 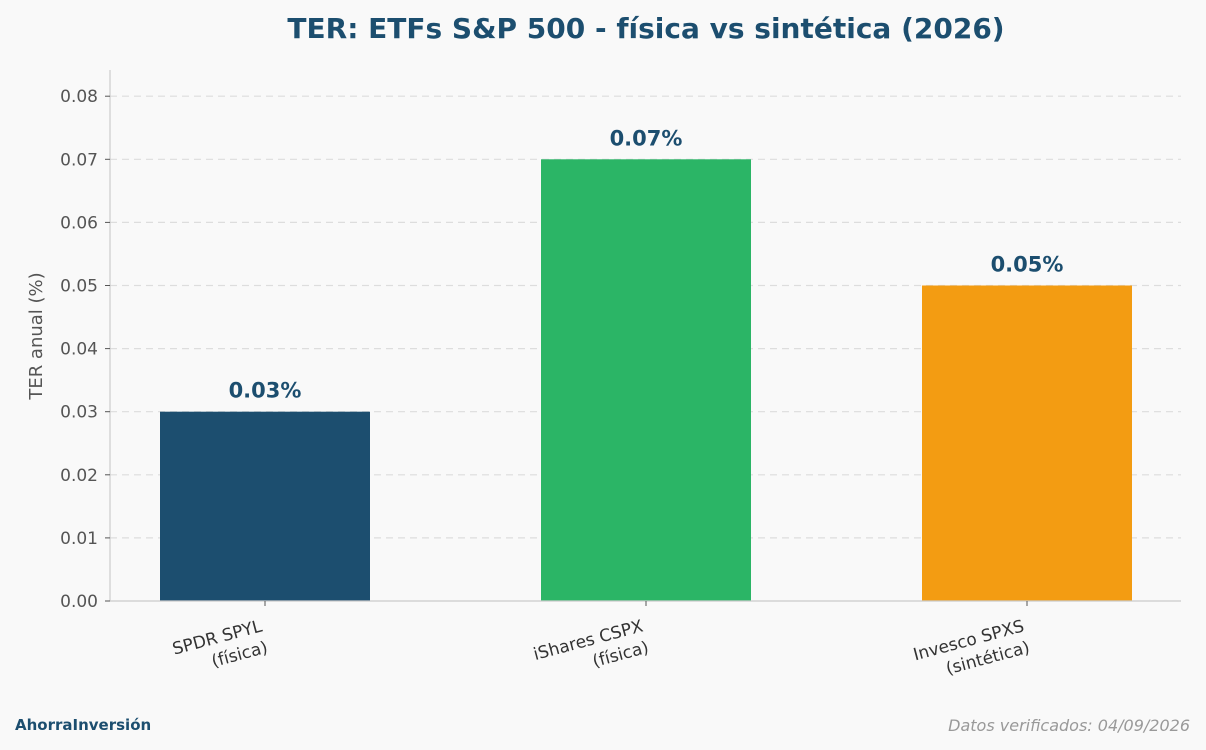 I want to click on y-tick-label: 0.01, so click(x=79, y=539).